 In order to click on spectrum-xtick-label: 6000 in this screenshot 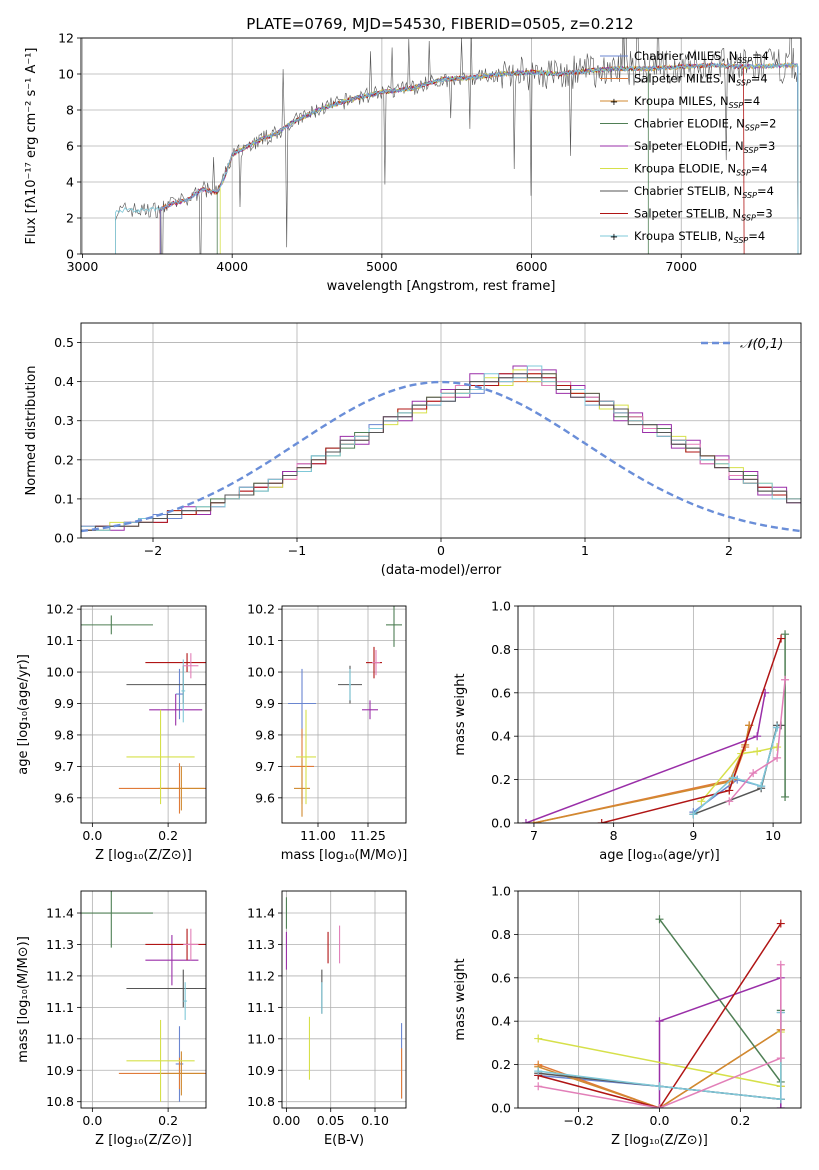, I will do `click(532, 266)`.